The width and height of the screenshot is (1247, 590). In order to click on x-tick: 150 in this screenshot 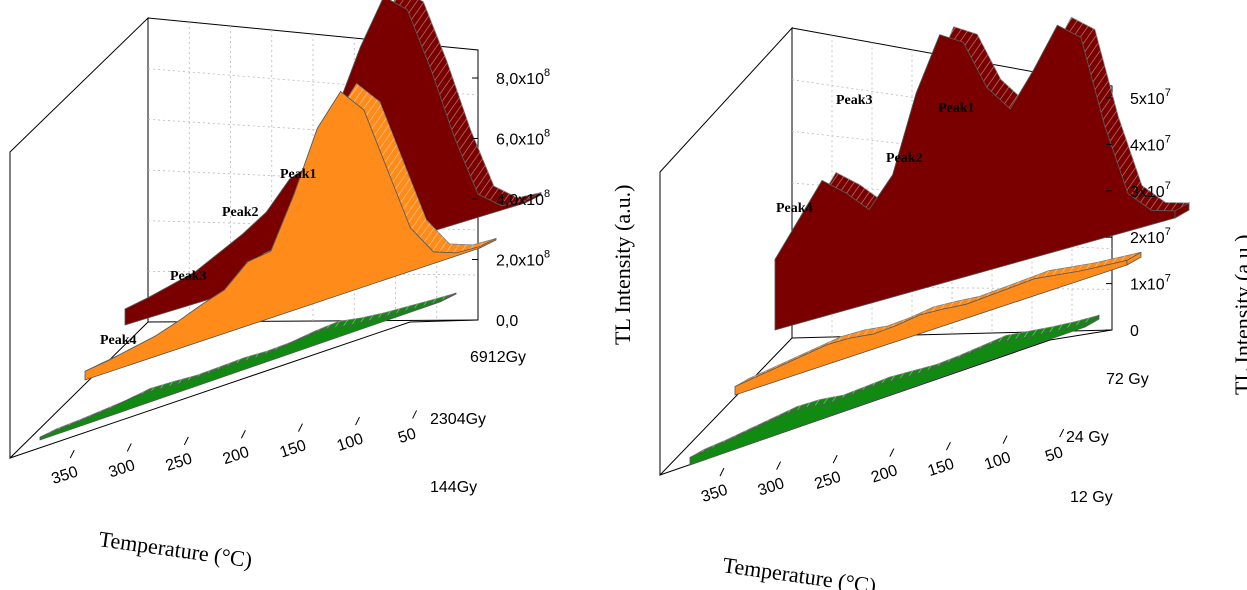, I will do `click(293, 442)`.